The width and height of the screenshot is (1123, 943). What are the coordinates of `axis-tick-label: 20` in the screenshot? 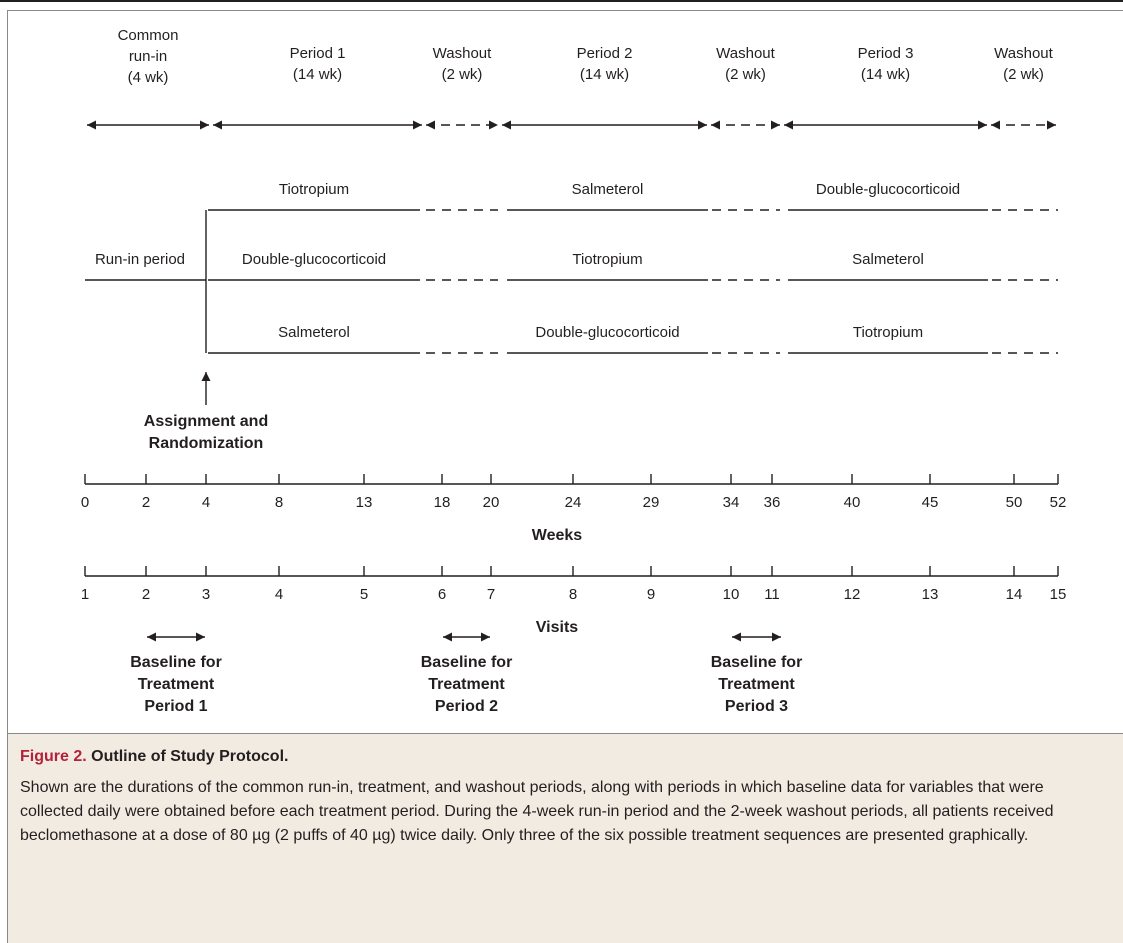 It's located at (491, 502).